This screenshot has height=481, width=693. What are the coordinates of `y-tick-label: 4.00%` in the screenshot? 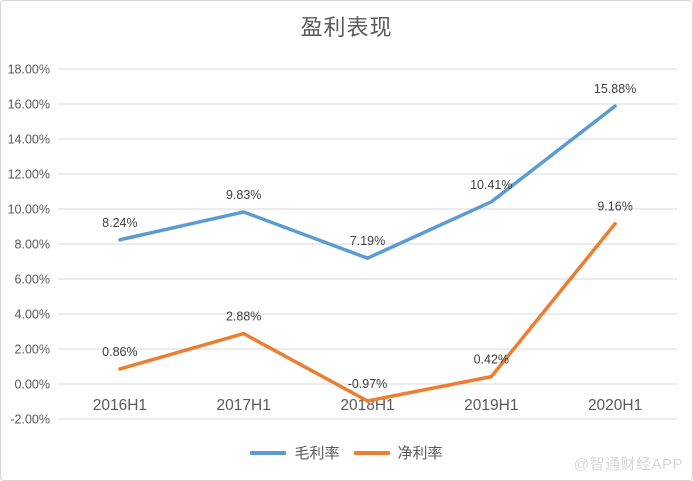 It's located at (32, 315).